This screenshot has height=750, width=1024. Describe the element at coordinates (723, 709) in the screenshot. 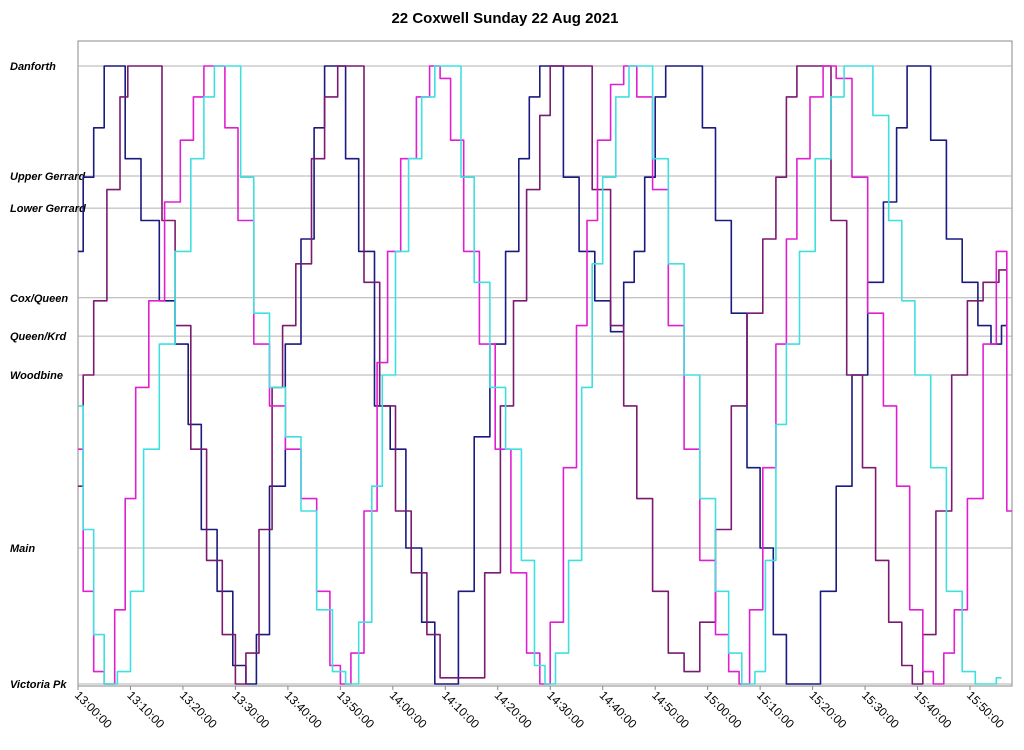

I see `x-tick-label: 15:00:00` at that location.